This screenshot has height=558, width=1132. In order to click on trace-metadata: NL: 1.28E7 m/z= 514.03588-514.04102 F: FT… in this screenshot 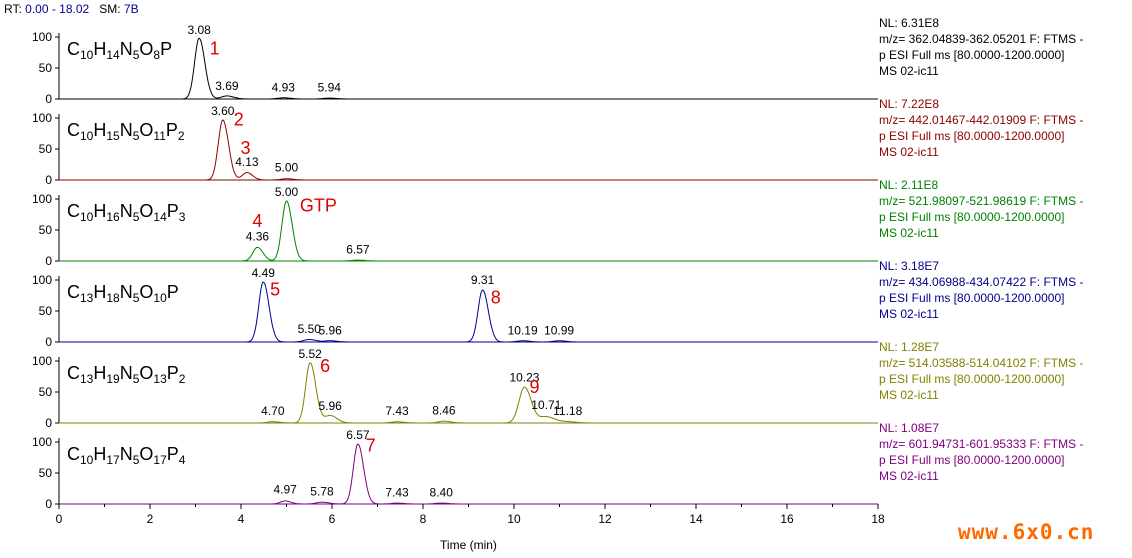, I will do `click(981, 371)`.